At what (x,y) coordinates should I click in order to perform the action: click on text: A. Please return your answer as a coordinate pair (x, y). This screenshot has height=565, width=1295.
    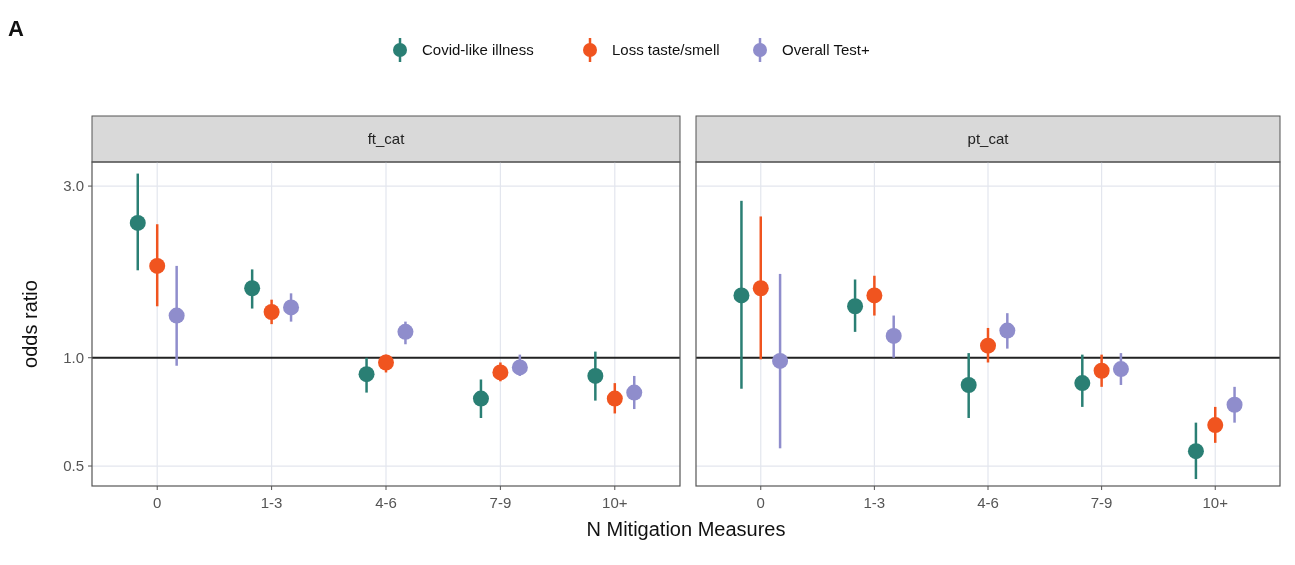
    Looking at the image, I should click on (16, 28).